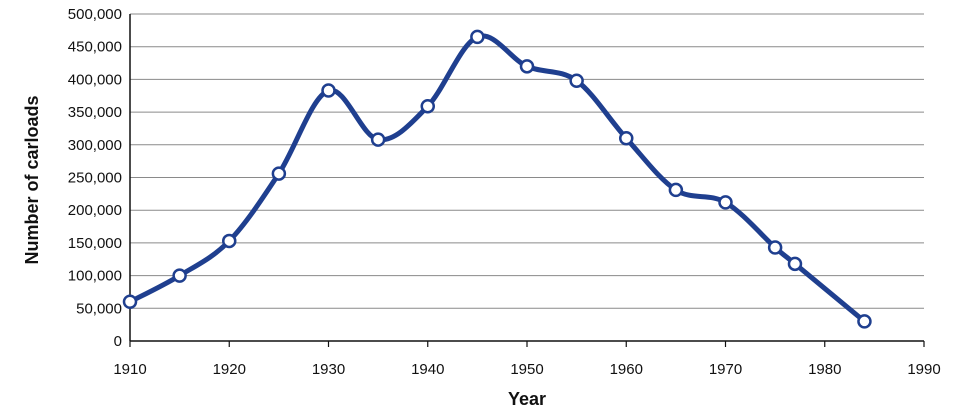 The image size is (975, 416). What do you see at coordinates (923, 369) in the screenshot?
I see `x-tick-label: 1990` at bounding box center [923, 369].